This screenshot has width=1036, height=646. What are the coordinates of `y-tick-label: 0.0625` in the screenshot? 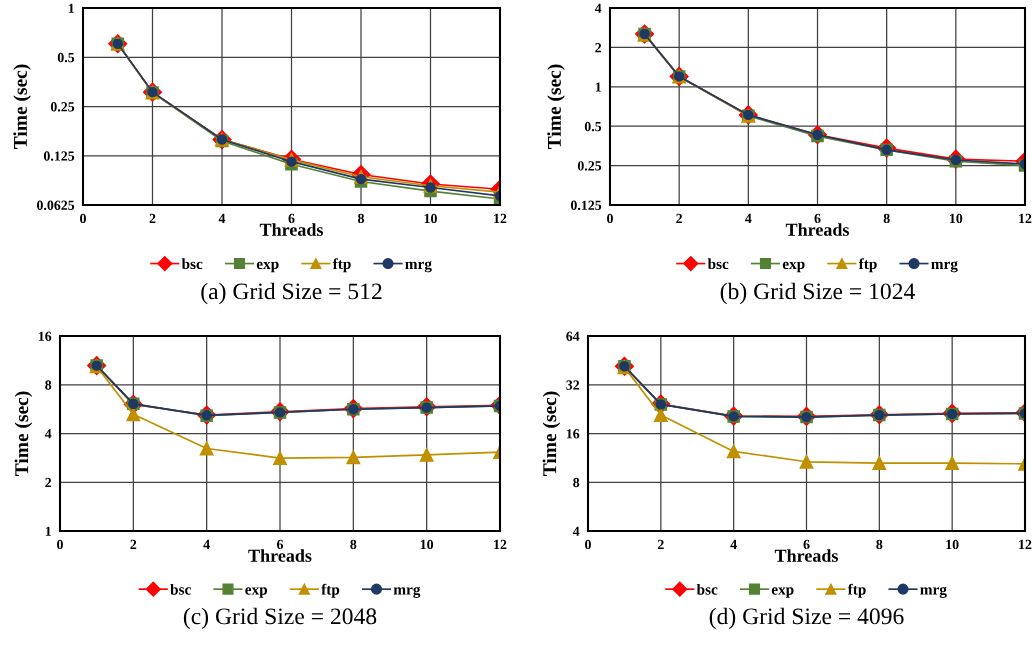 It's located at (56, 205).